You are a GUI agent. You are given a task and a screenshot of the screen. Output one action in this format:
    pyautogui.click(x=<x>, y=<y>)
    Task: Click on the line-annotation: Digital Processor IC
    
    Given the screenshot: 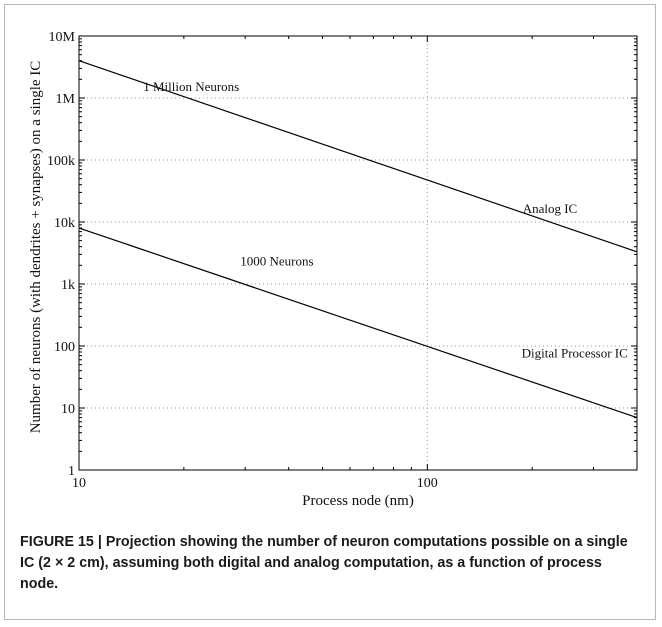 What is the action you would take?
    pyautogui.click(x=575, y=353)
    